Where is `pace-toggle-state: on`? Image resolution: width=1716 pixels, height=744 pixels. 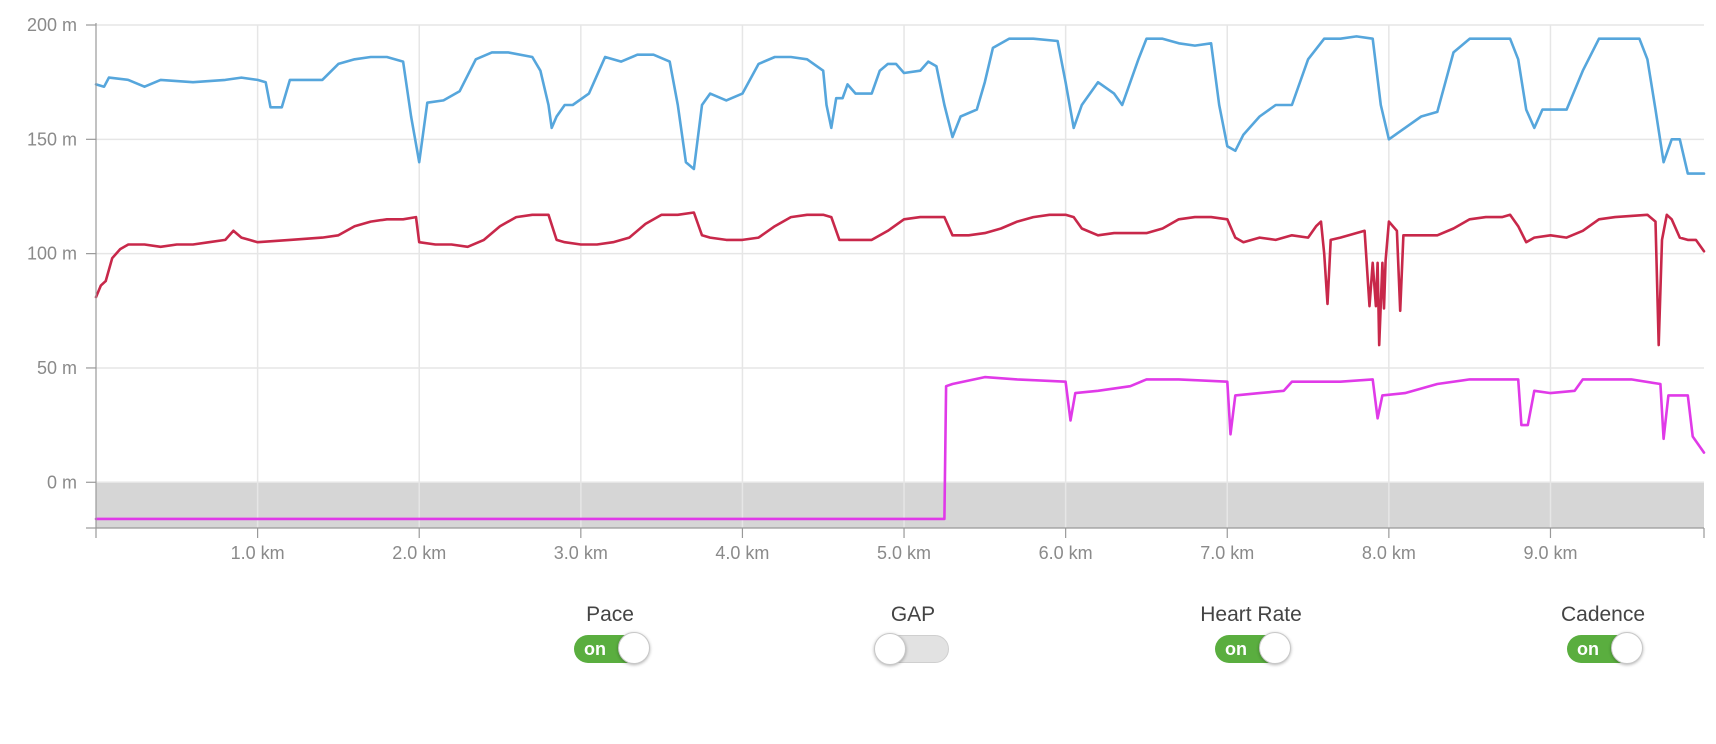
pace-toggle-state: on is located at coordinates (595, 649).